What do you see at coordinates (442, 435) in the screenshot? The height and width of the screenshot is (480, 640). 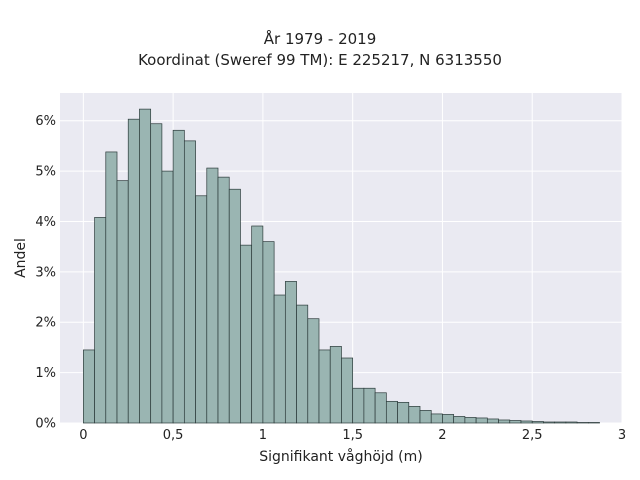 I see `x-tick-label: 2` at bounding box center [442, 435].